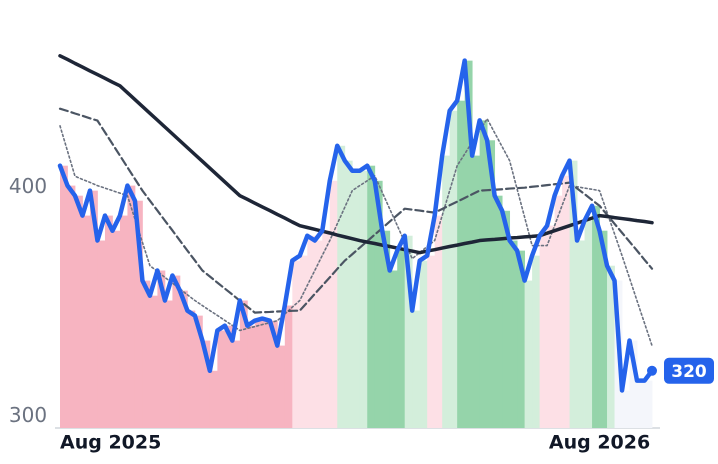 This screenshot has width=718, height=464. I want to click on end-badge, so click(689, 370).